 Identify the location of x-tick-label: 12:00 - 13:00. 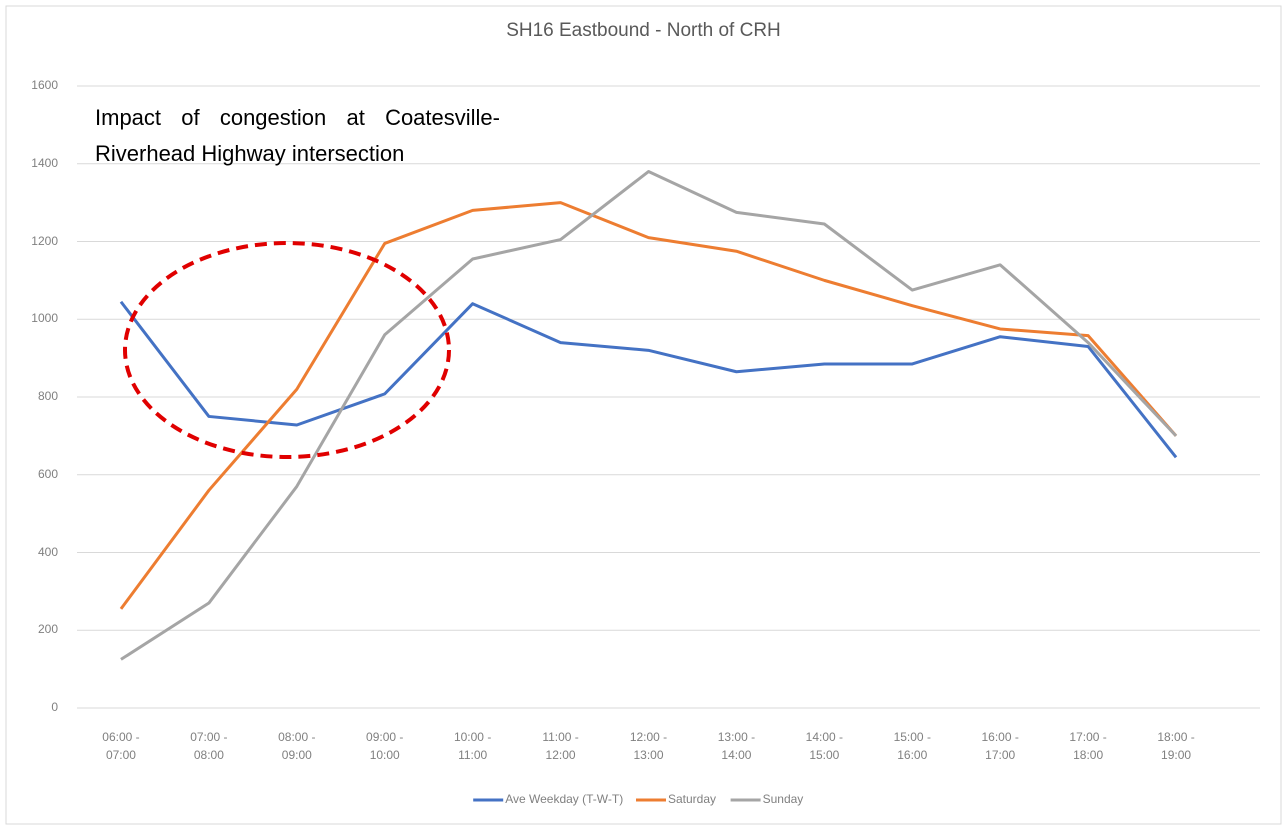
(648, 746).